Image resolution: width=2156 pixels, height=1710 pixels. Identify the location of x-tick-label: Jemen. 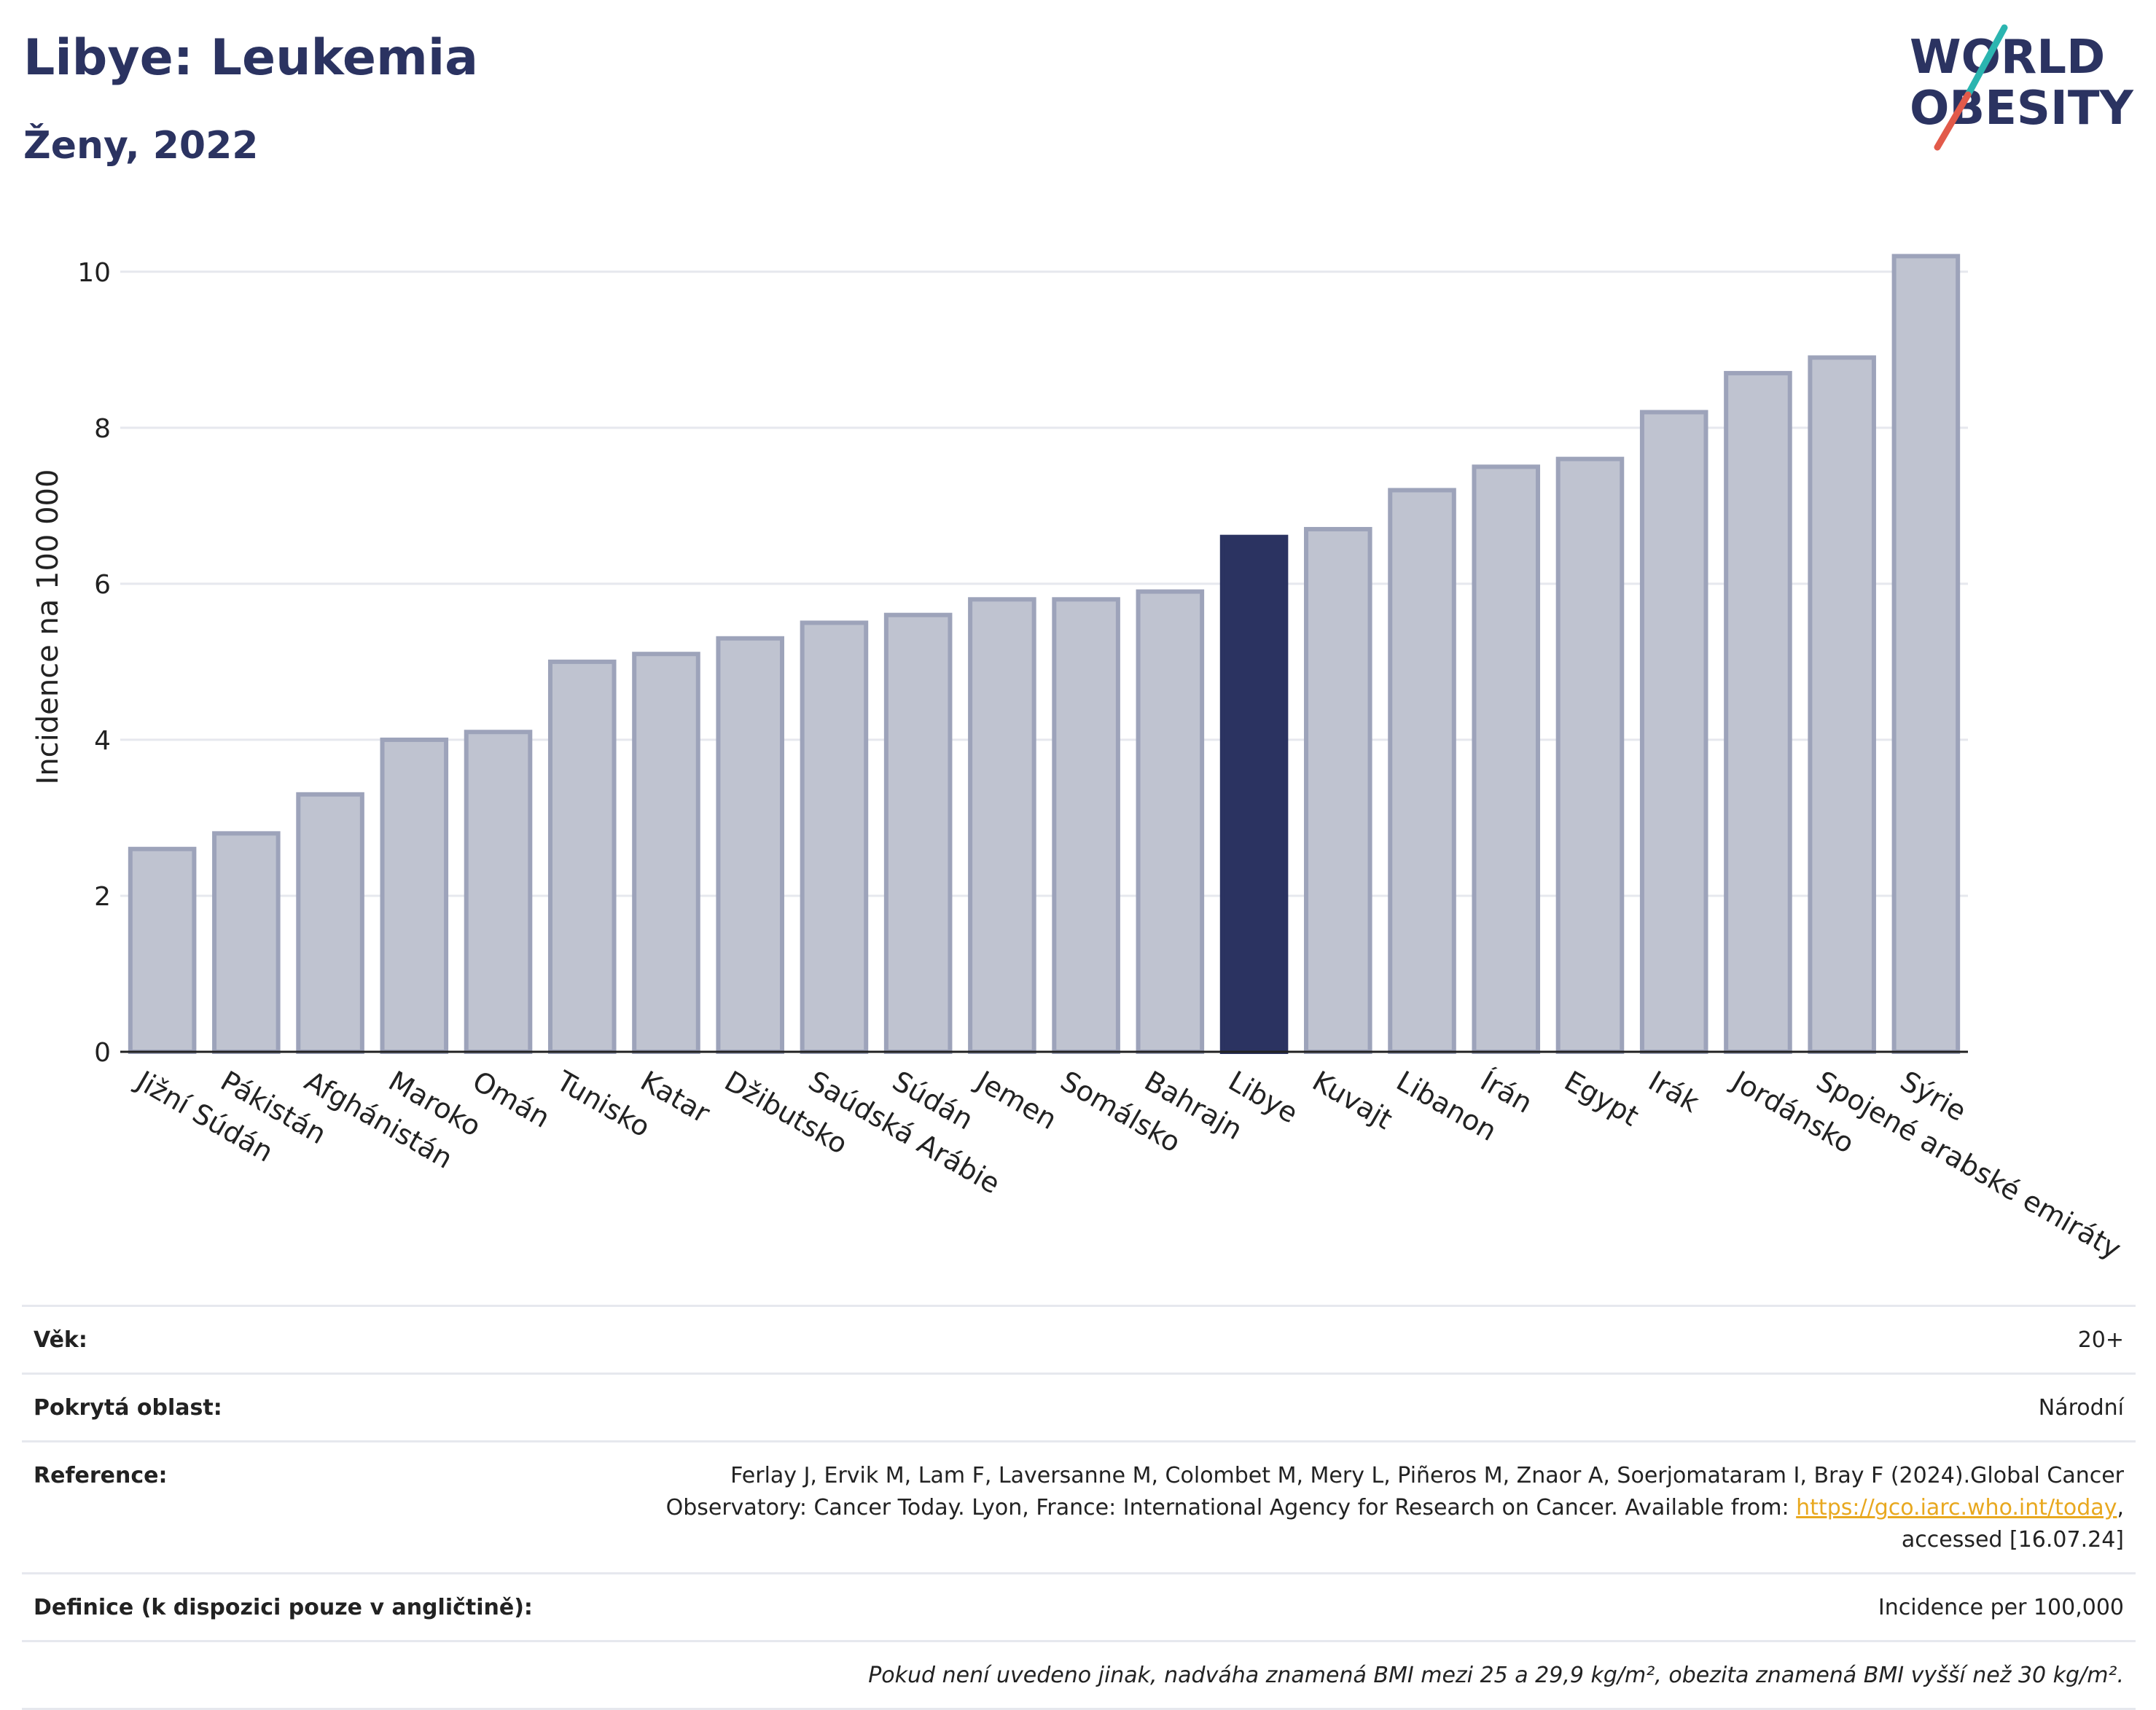
(1017, 1100).